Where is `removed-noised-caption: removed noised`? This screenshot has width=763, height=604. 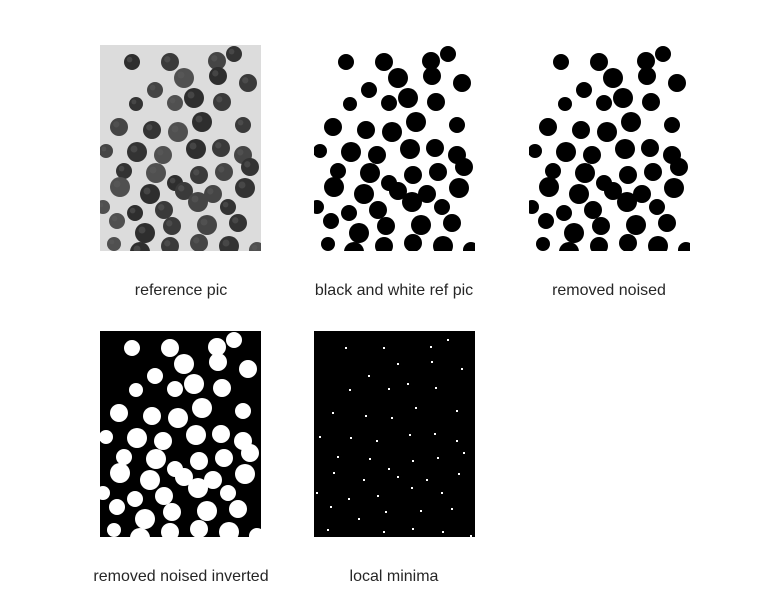
removed-noised-caption: removed noised is located at coordinates (609, 290).